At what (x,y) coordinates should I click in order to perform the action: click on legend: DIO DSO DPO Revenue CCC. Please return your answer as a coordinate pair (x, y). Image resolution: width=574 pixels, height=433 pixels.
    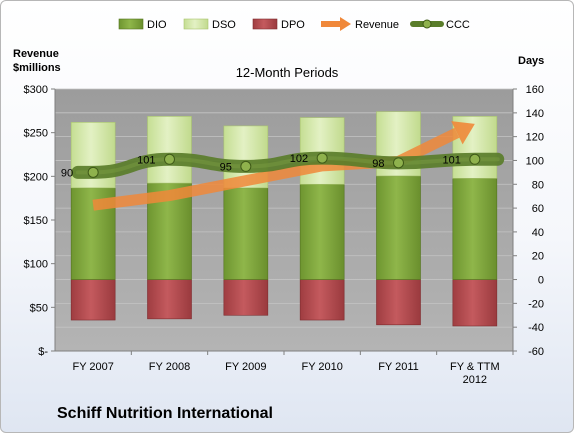
    Looking at the image, I should click on (294, 24).